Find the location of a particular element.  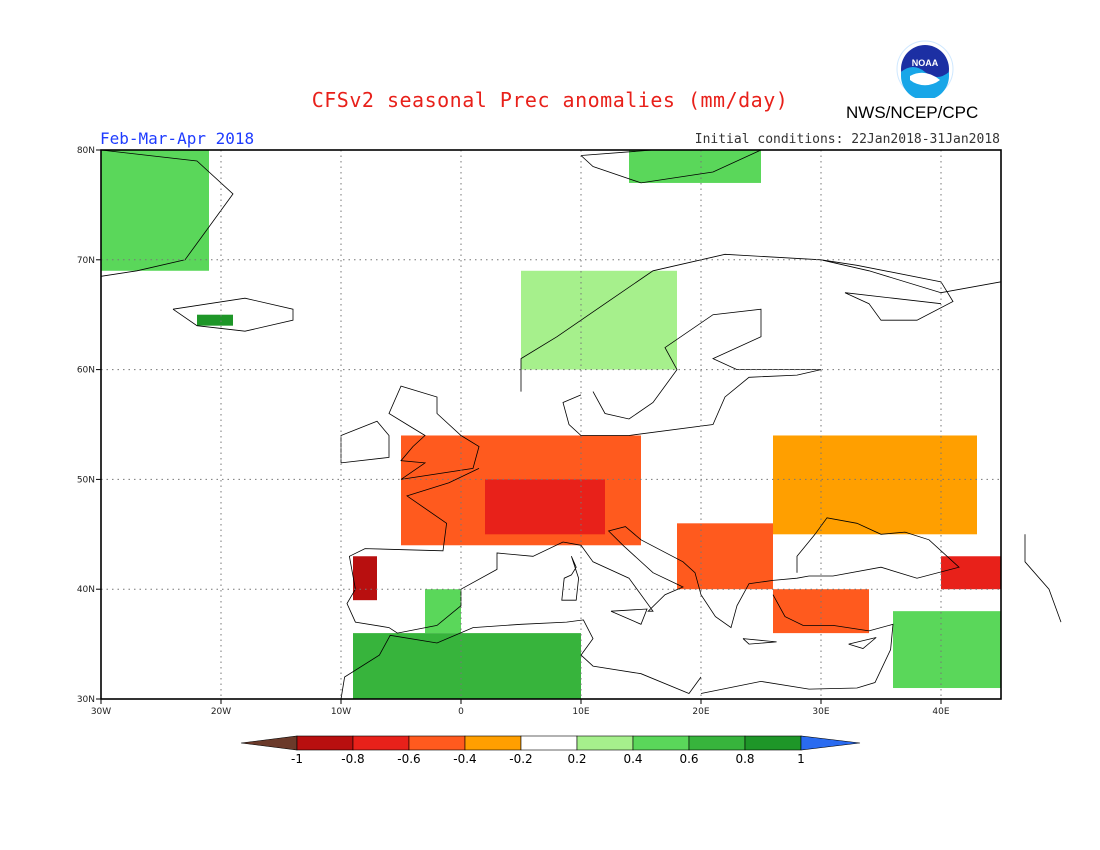

lat-tick-label: 70N is located at coordinates (86, 261).